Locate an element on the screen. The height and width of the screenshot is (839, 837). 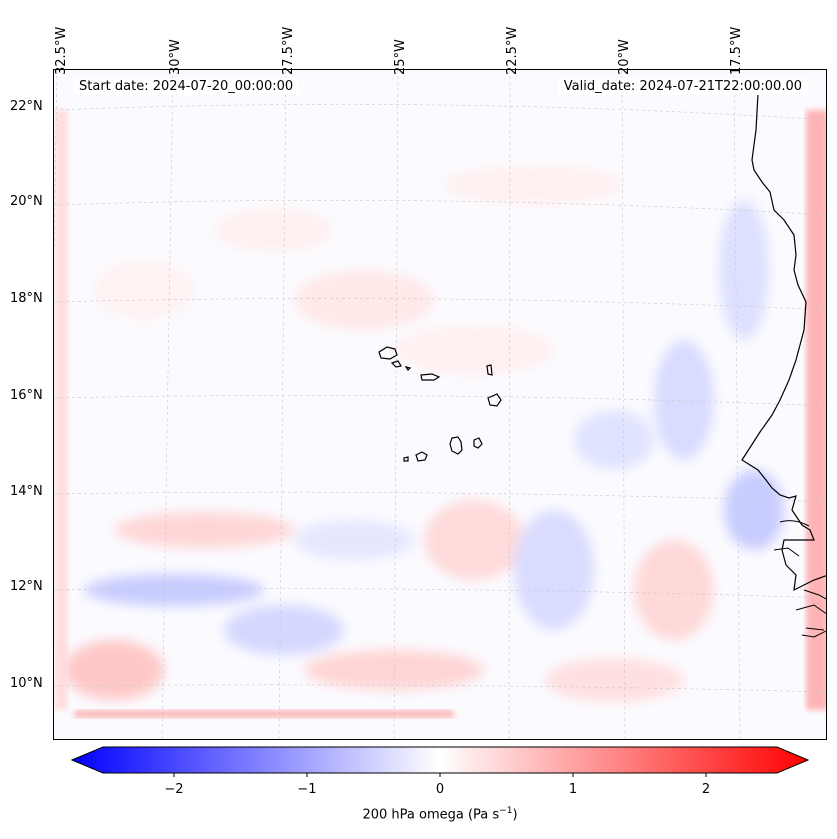
lon-label-27-5w: 27.5°W is located at coordinates (288, 50).